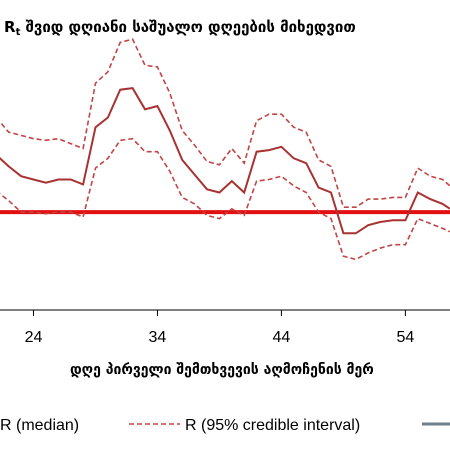 Image resolution: width=450 pixels, height=454 pixels. Describe the element at coordinates (219, 313) in the screenshot. I see `x-axis-ticks` at that location.